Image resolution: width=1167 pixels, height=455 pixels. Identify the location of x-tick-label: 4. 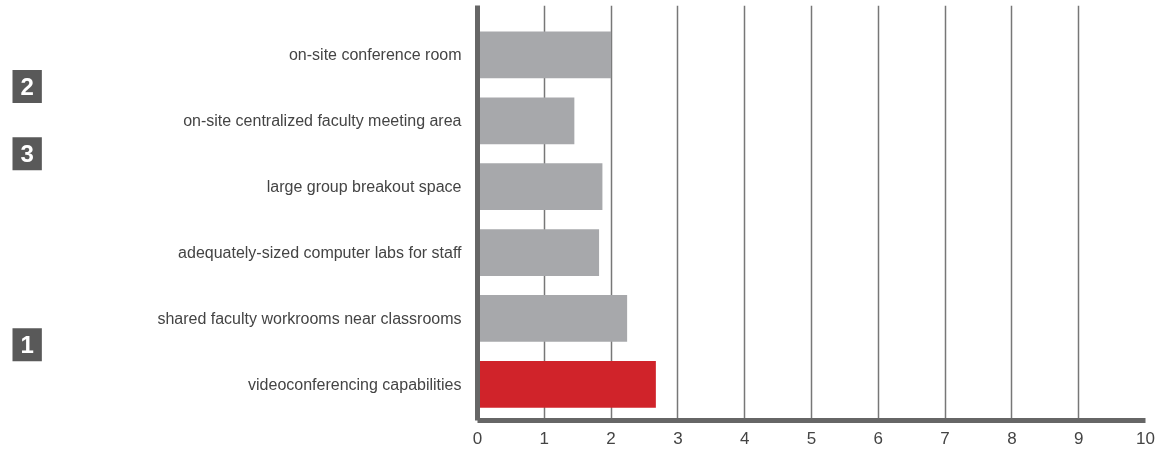
(744, 438).